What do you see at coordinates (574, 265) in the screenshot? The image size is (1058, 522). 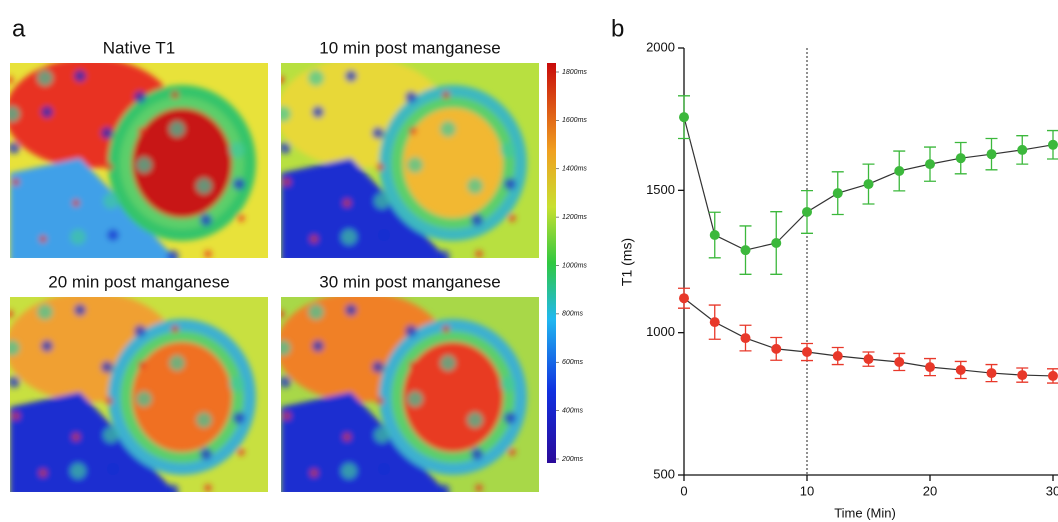 I see `colorbar-tick-label: 1000ms` at bounding box center [574, 265].